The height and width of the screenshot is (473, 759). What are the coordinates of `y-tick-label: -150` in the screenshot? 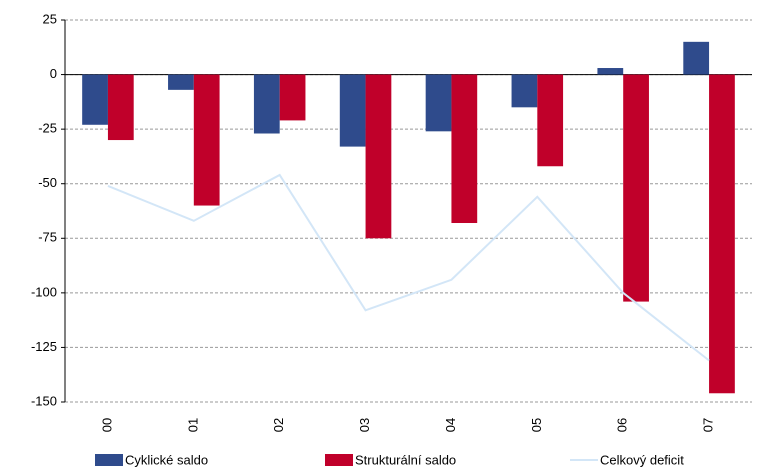 It's located at (44, 400).